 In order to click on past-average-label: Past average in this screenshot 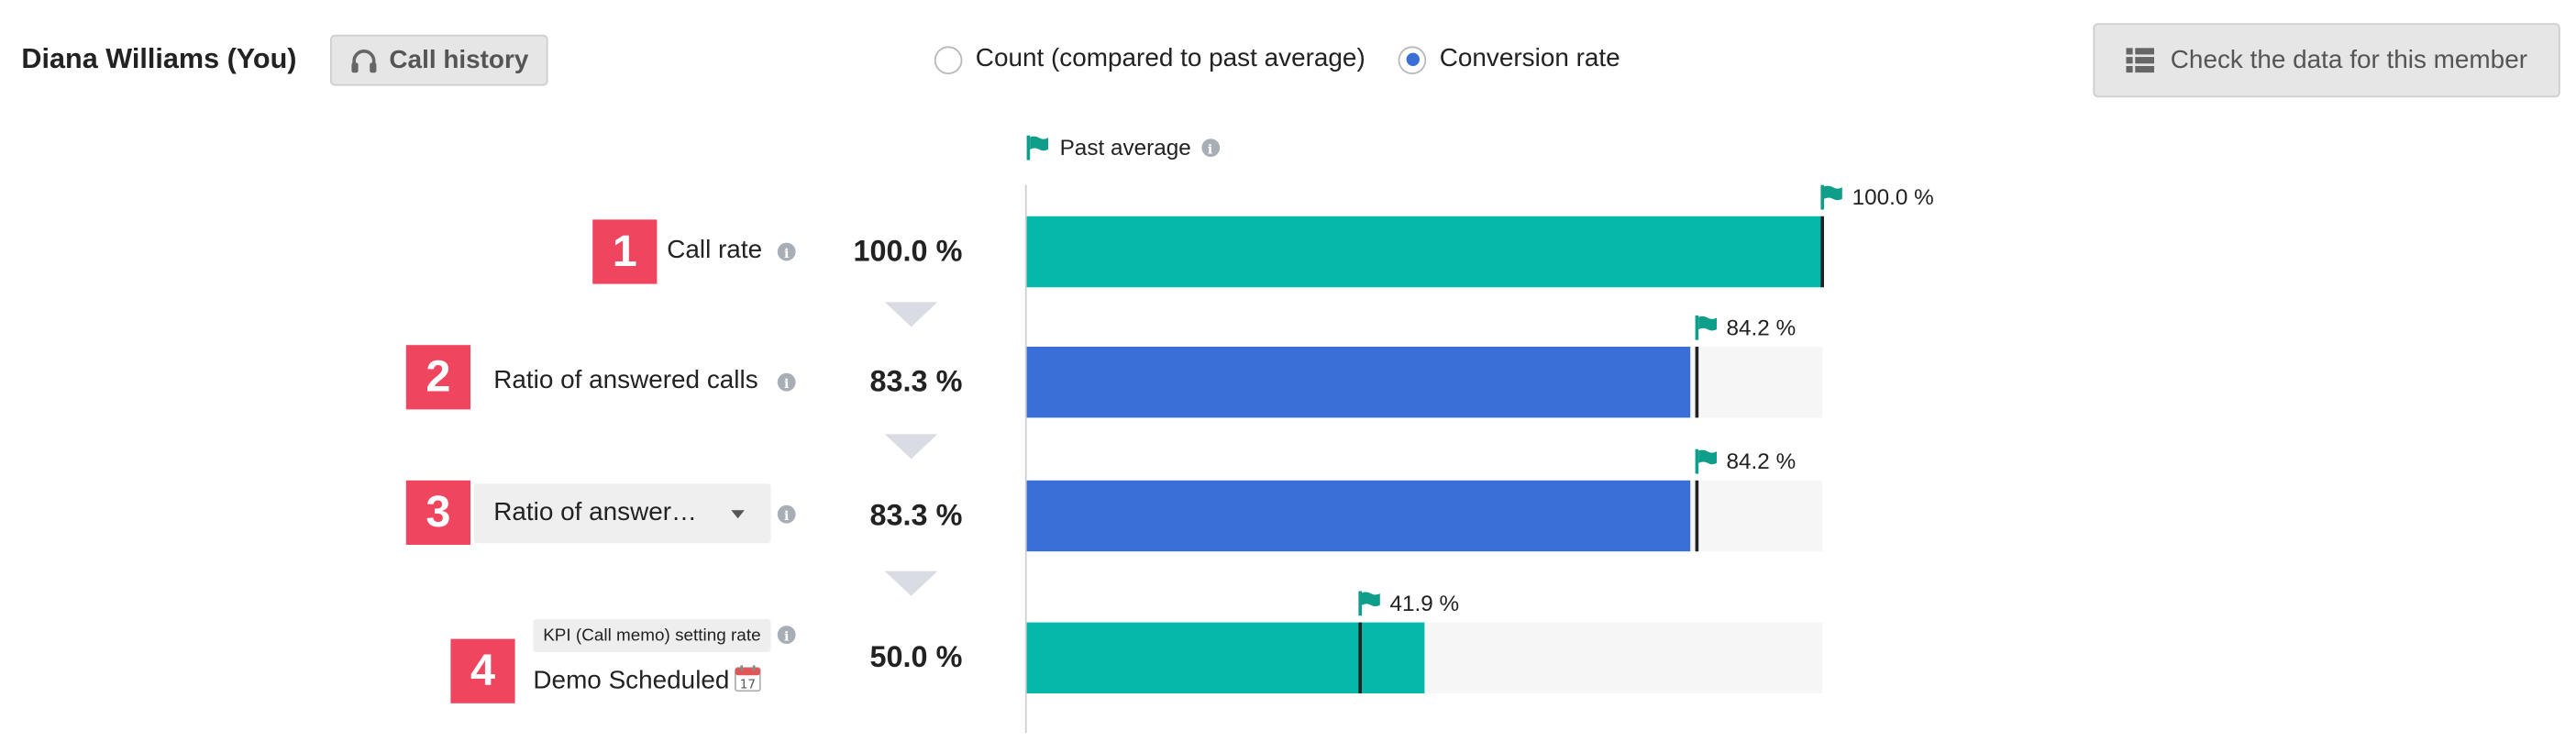, I will do `click(1125, 148)`.